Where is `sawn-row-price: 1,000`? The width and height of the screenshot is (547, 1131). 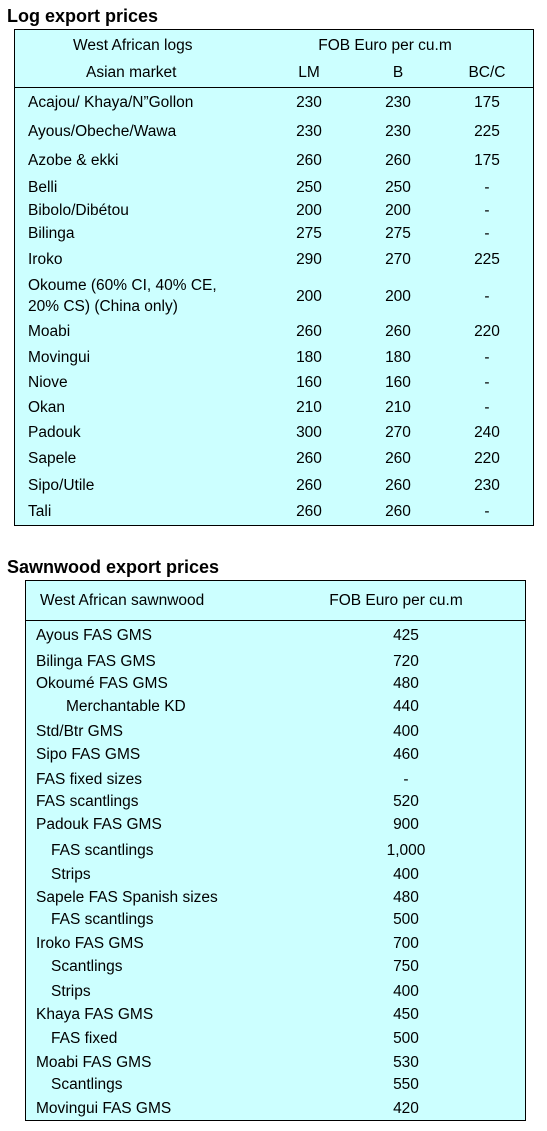
sawn-row-price: 1,000 is located at coordinates (406, 850).